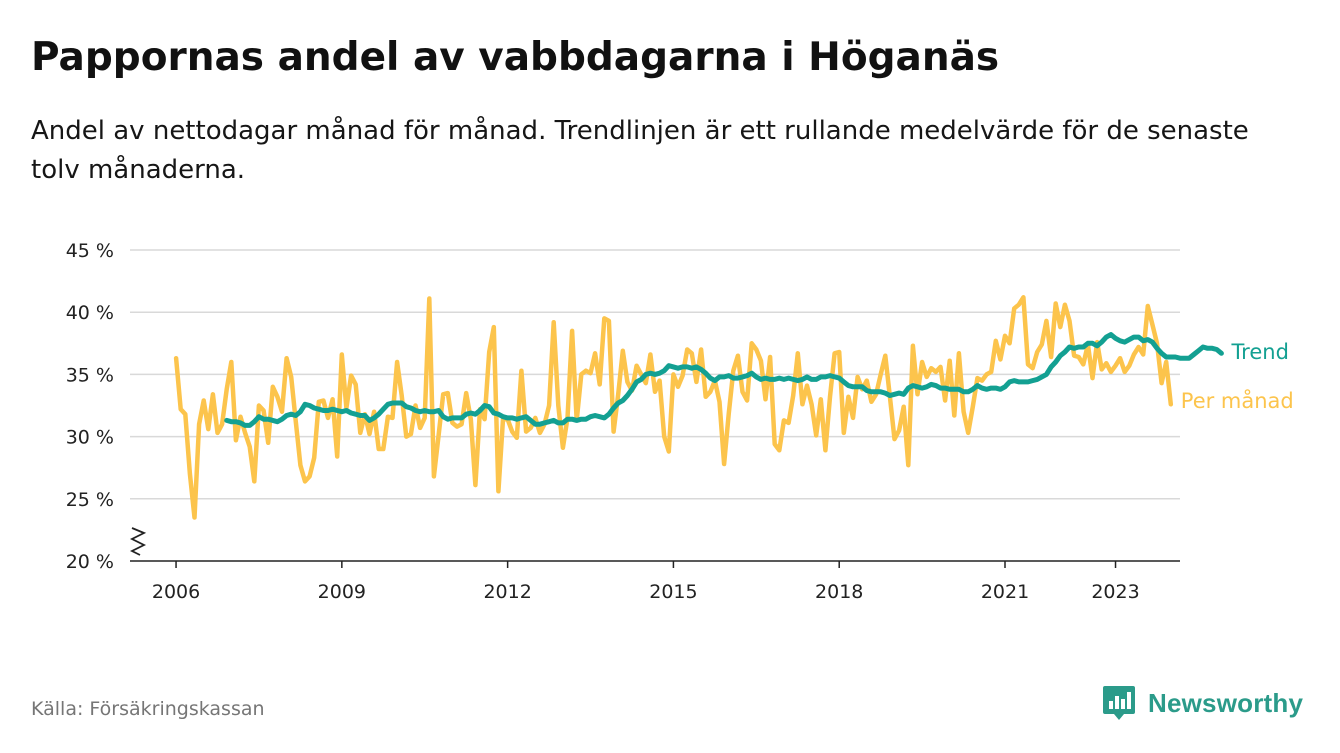  Describe the element at coordinates (1119, 703) in the screenshot. I see `bar-chart-speech-bubble-icon` at that location.